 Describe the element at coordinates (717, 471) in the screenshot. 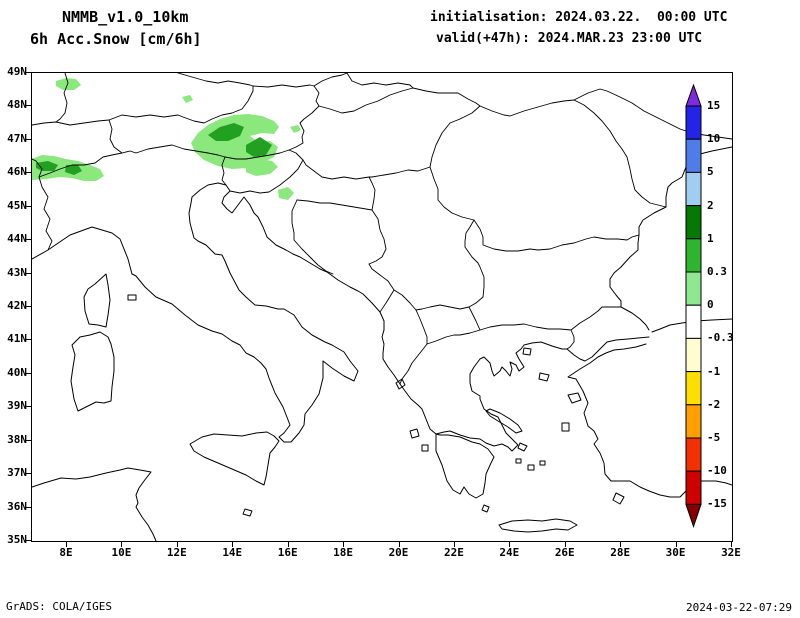

I see `colorbar-tick-label: -10` at that location.